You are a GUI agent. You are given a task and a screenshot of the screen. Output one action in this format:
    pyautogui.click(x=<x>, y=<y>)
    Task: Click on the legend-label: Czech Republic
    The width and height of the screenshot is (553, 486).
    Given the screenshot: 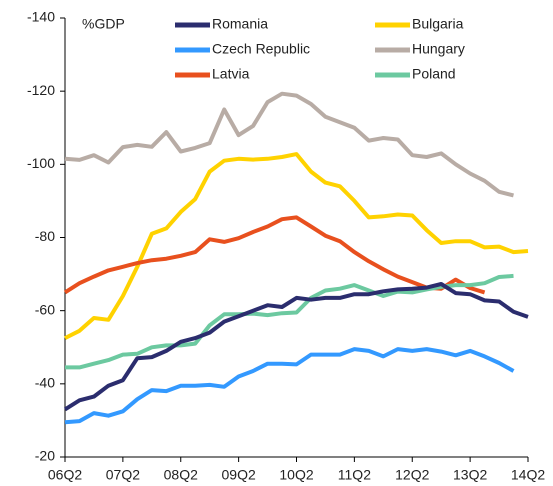 What is the action you would take?
    pyautogui.click(x=261, y=49)
    